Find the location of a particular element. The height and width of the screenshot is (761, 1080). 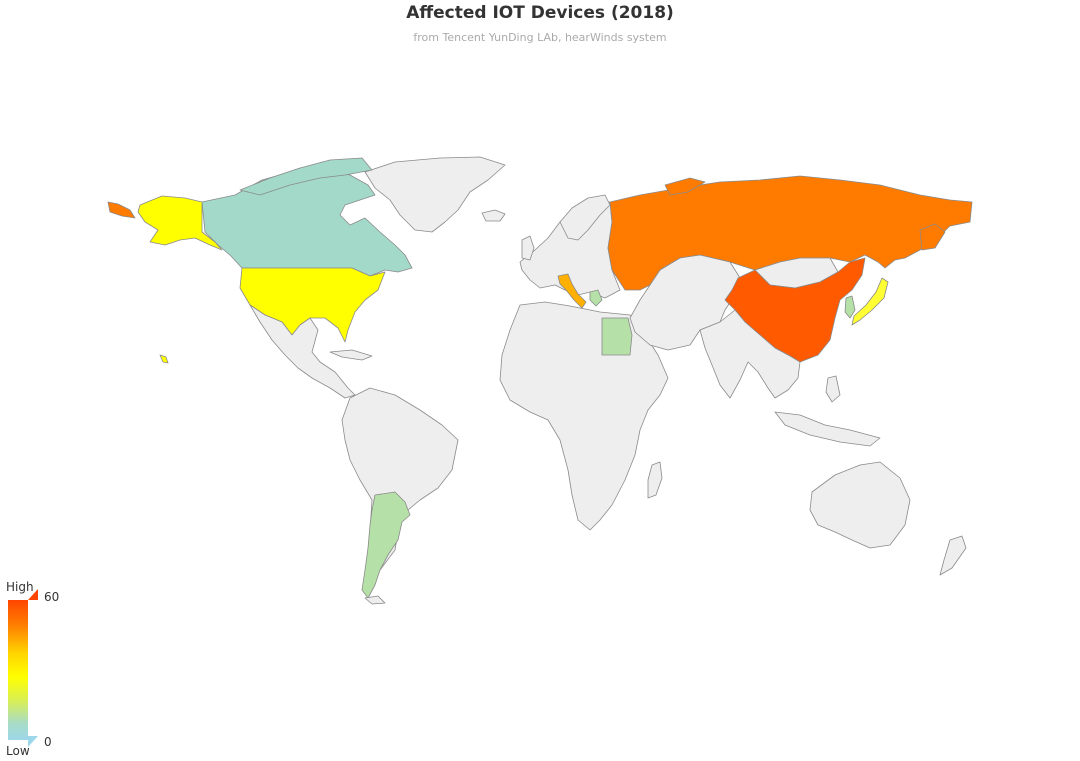

region-argentina is located at coordinates (386, 545).